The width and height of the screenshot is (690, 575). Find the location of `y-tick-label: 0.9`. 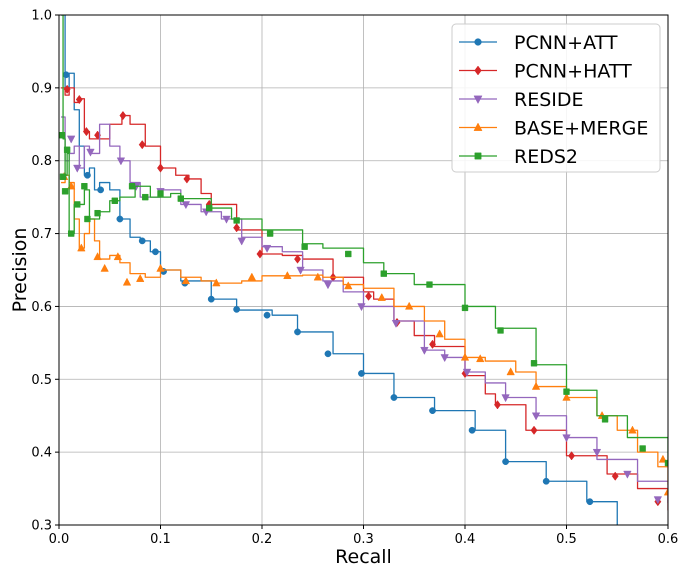

y-tick-label: 0.9 is located at coordinates (41, 88).